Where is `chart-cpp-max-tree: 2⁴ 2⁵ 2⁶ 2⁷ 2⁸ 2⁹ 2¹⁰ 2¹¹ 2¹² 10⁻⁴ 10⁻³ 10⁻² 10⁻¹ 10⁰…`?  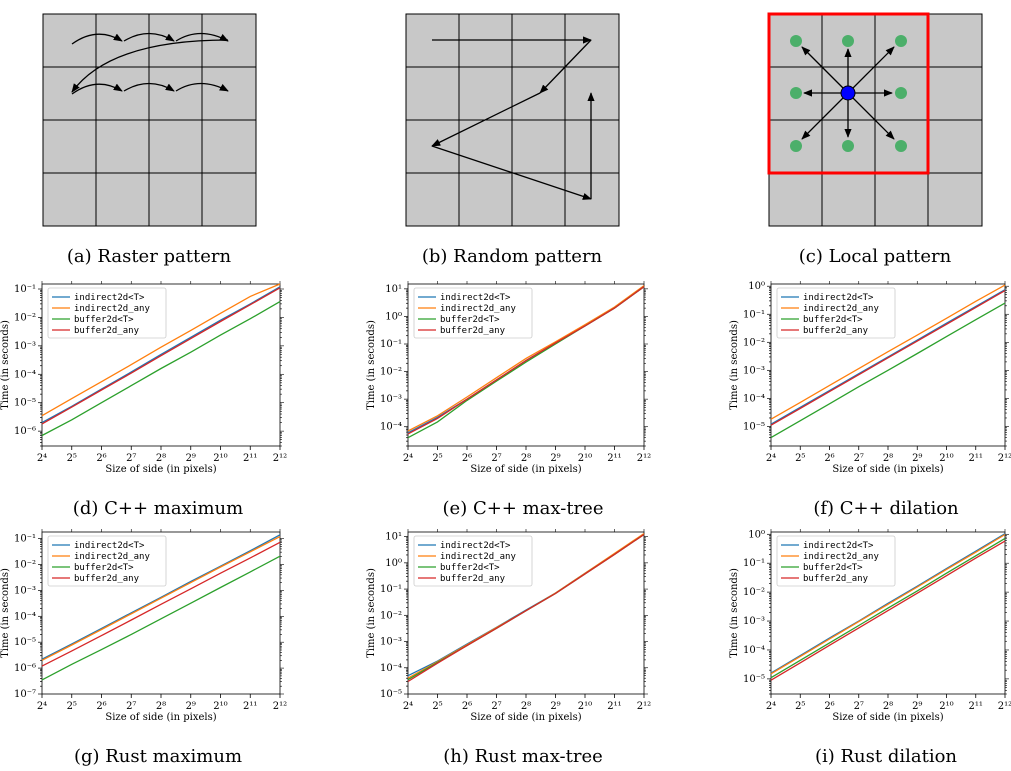
chart-cpp-max-tree: 2⁴ 2⁵ 2⁶ 2⁷ 2⁸ 2⁹ 2¹⁰ 2¹¹ 2¹² 10⁻⁴ 10⁻³ 10⁻² 10⁻¹ 10⁰… is located at coordinates (508, 378).